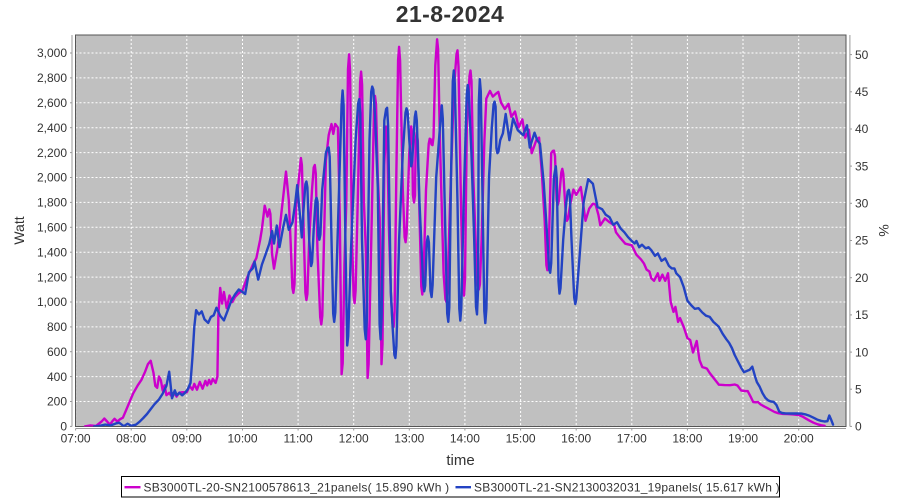  Describe the element at coordinates (858, 389) in the screenshot. I see `svg-text: 5` at that location.